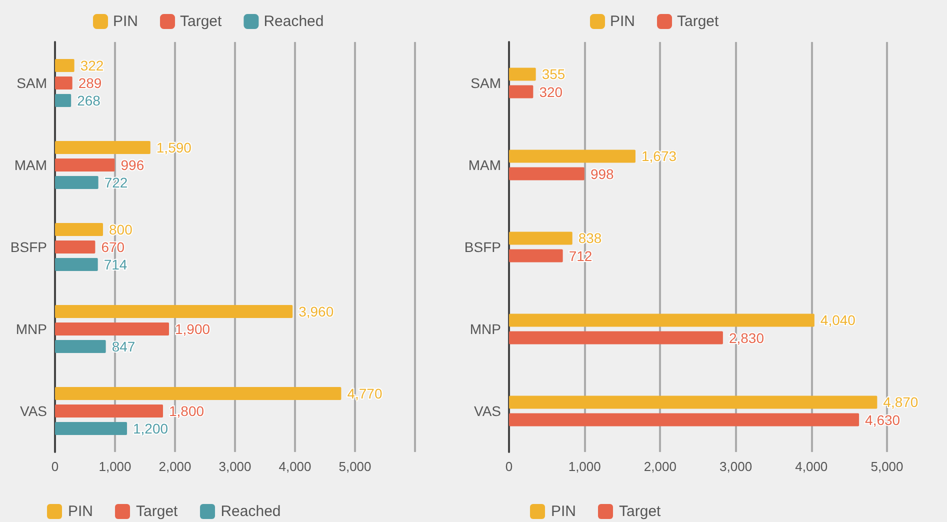 This screenshot has width=947, height=522. I want to click on data-label: 2,830, so click(746, 338).